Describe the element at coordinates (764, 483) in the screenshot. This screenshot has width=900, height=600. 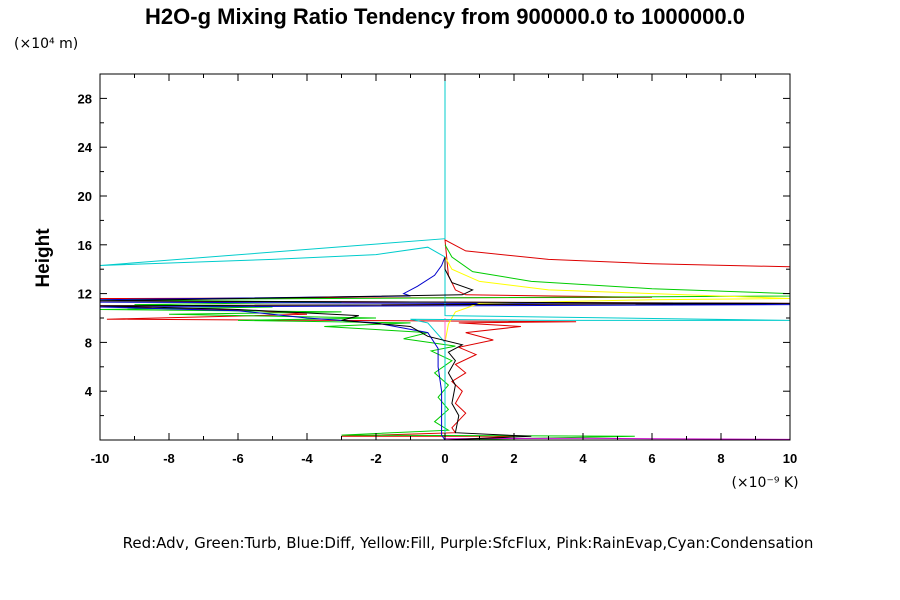
I see `x-unit-label: (×10⁻⁹ K)` at that location.